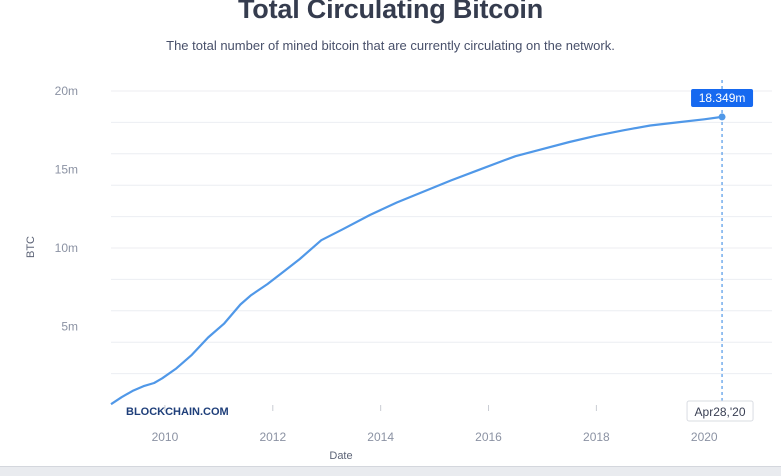 This screenshot has width=781, height=476. Describe the element at coordinates (66, 170) in the screenshot. I see `y-tick-label: 15m` at that location.